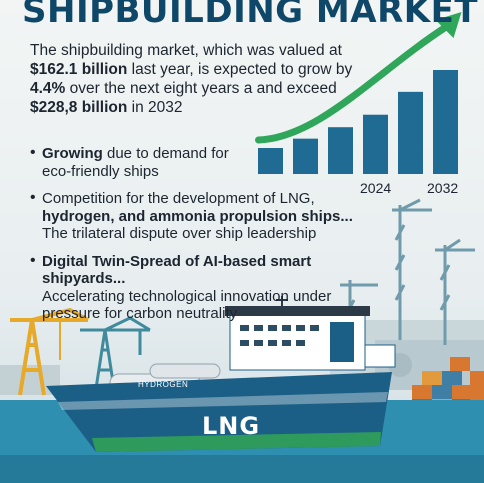 The height and width of the screenshot is (483, 484). I want to click on ship-hull-label: LNG, so click(231, 426).